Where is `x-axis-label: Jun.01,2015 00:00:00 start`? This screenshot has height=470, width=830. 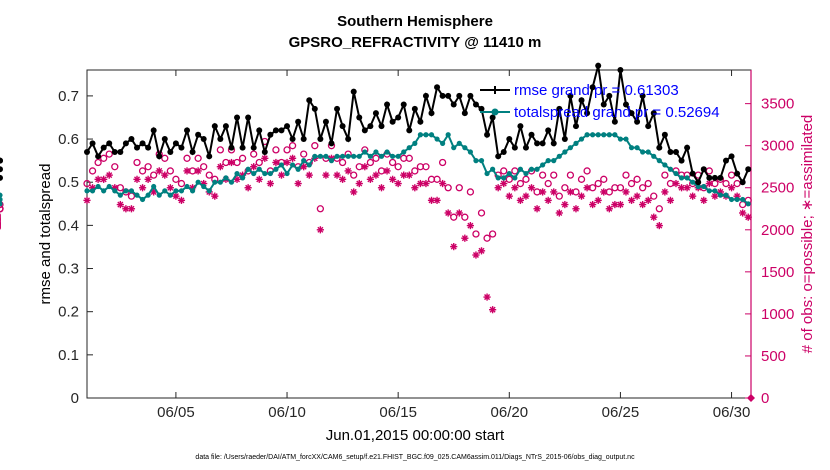
x-axis-label: Jun.01,2015 00:00:00 start is located at coordinates (415, 435).